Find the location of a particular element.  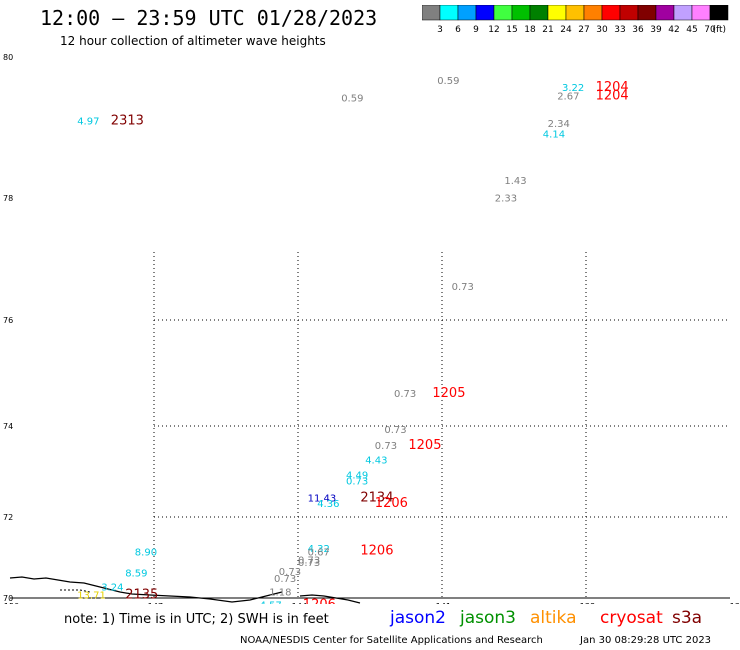

colorbar-legend: 3 6 9 12 15 18 21 24 27 30 33 36 39 42 45 70(ft) is located at coordinates (575, 20).